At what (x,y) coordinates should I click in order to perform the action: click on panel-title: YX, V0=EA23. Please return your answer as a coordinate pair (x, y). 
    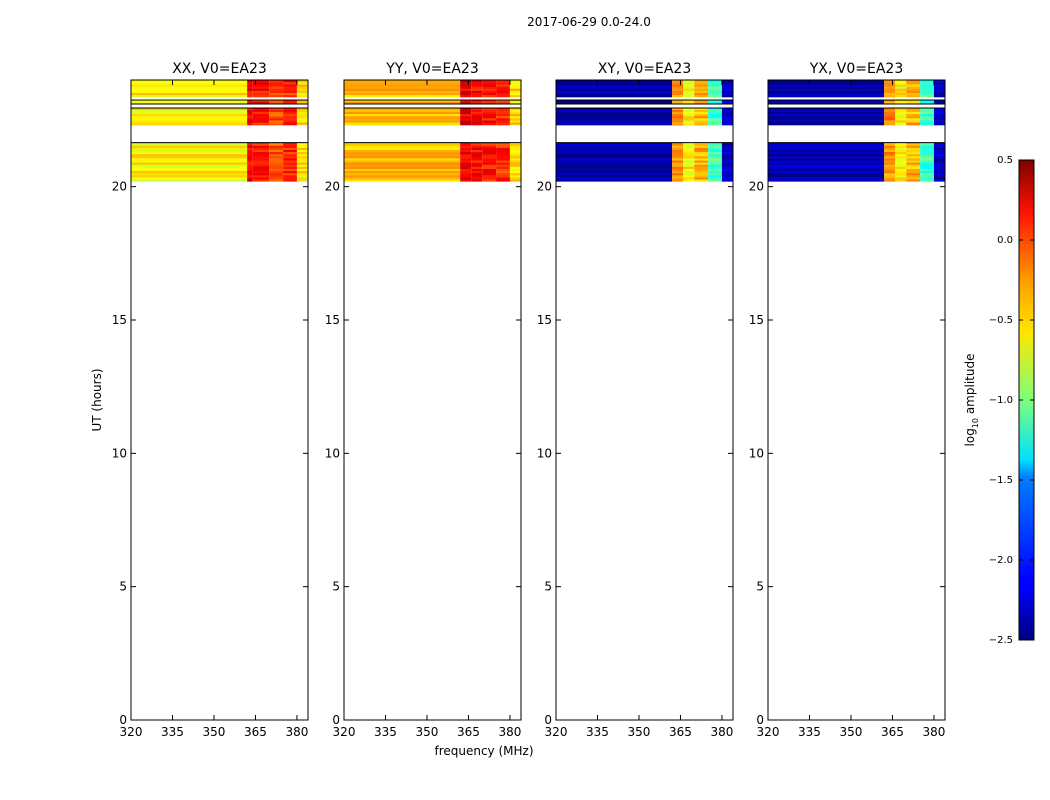
    Looking at the image, I should click on (856, 69).